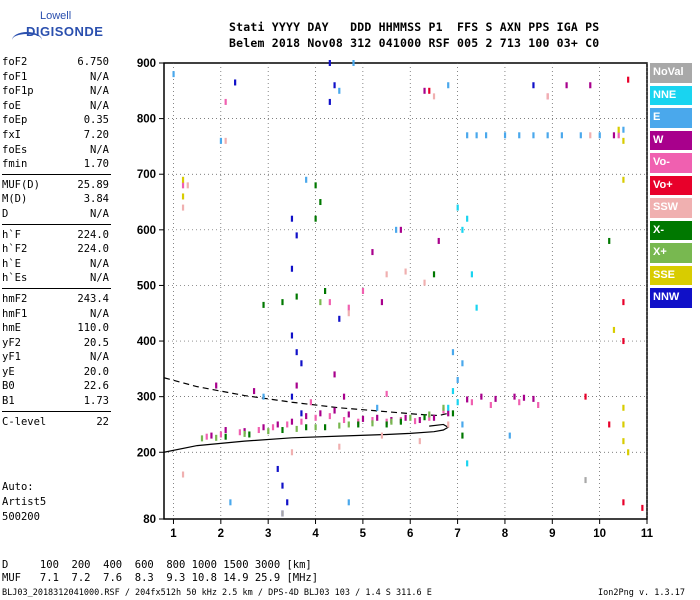 The height and width of the screenshot is (600, 700). Describe the element at coordinates (96, 342) in the screenshot. I see `param-value: 20.5` at that location.